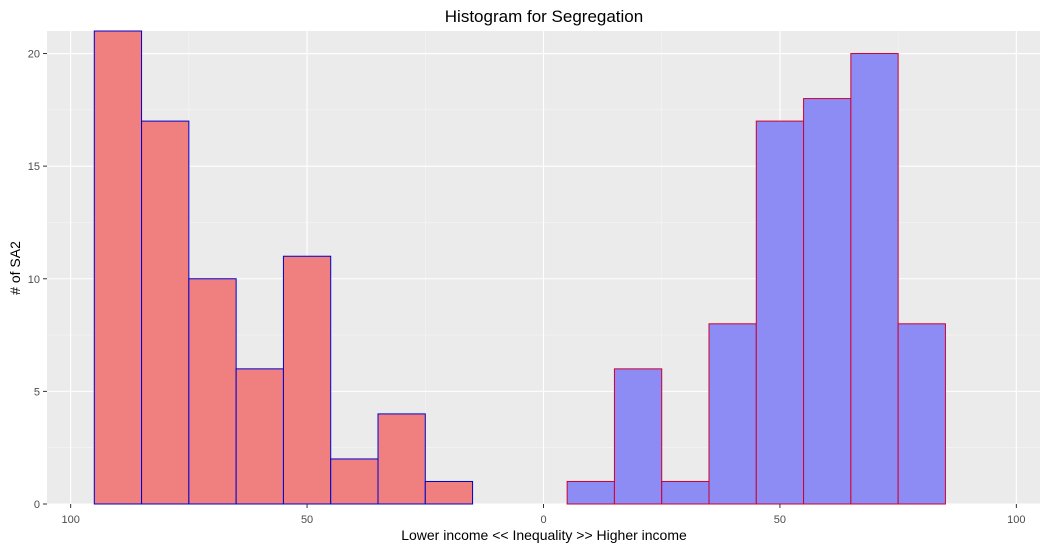  I want to click on y-axis-ticks: 0 5 10 15 20, so click(37, 280).